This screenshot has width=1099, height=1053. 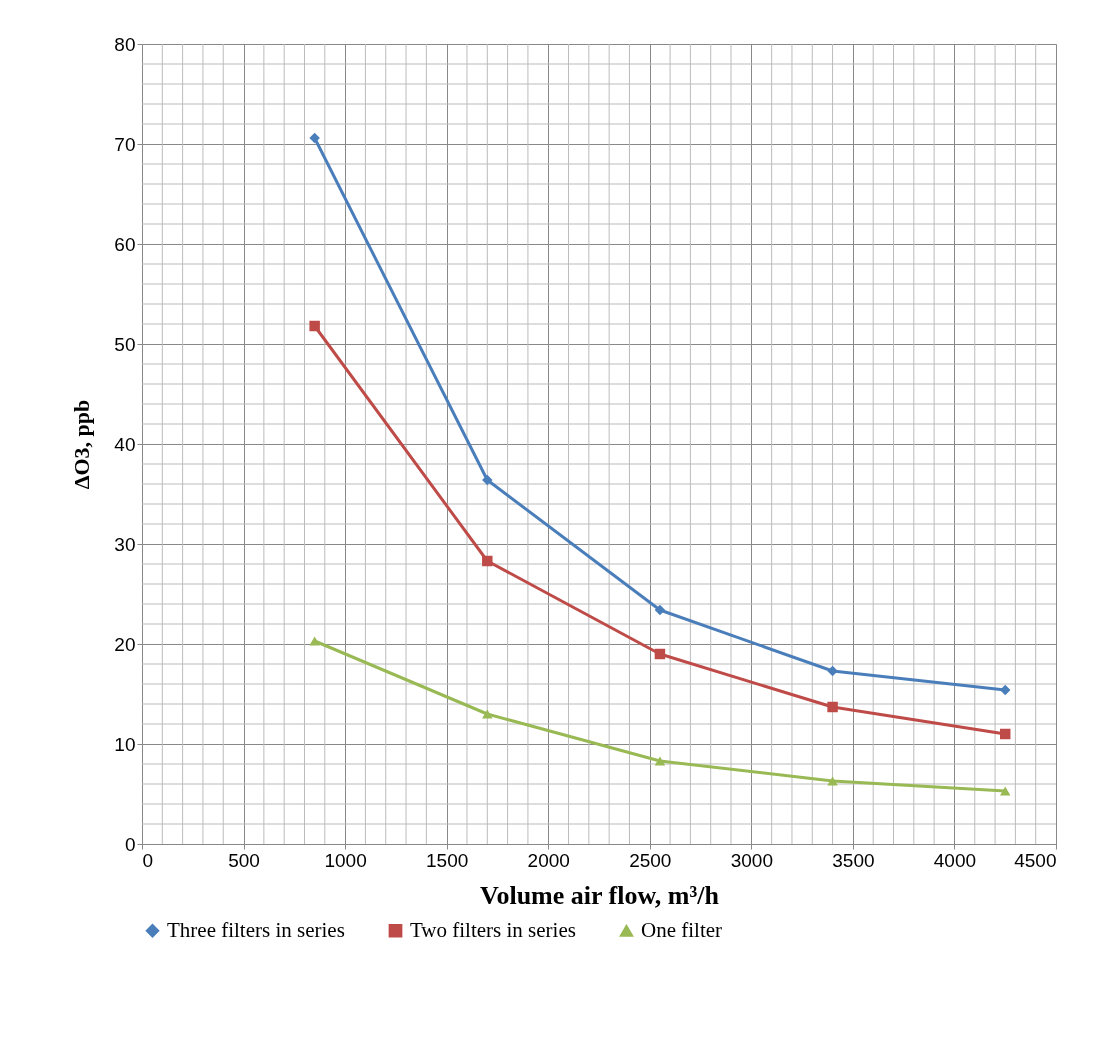 I want to click on x-tick-label: 4500, so click(x=1035, y=860).